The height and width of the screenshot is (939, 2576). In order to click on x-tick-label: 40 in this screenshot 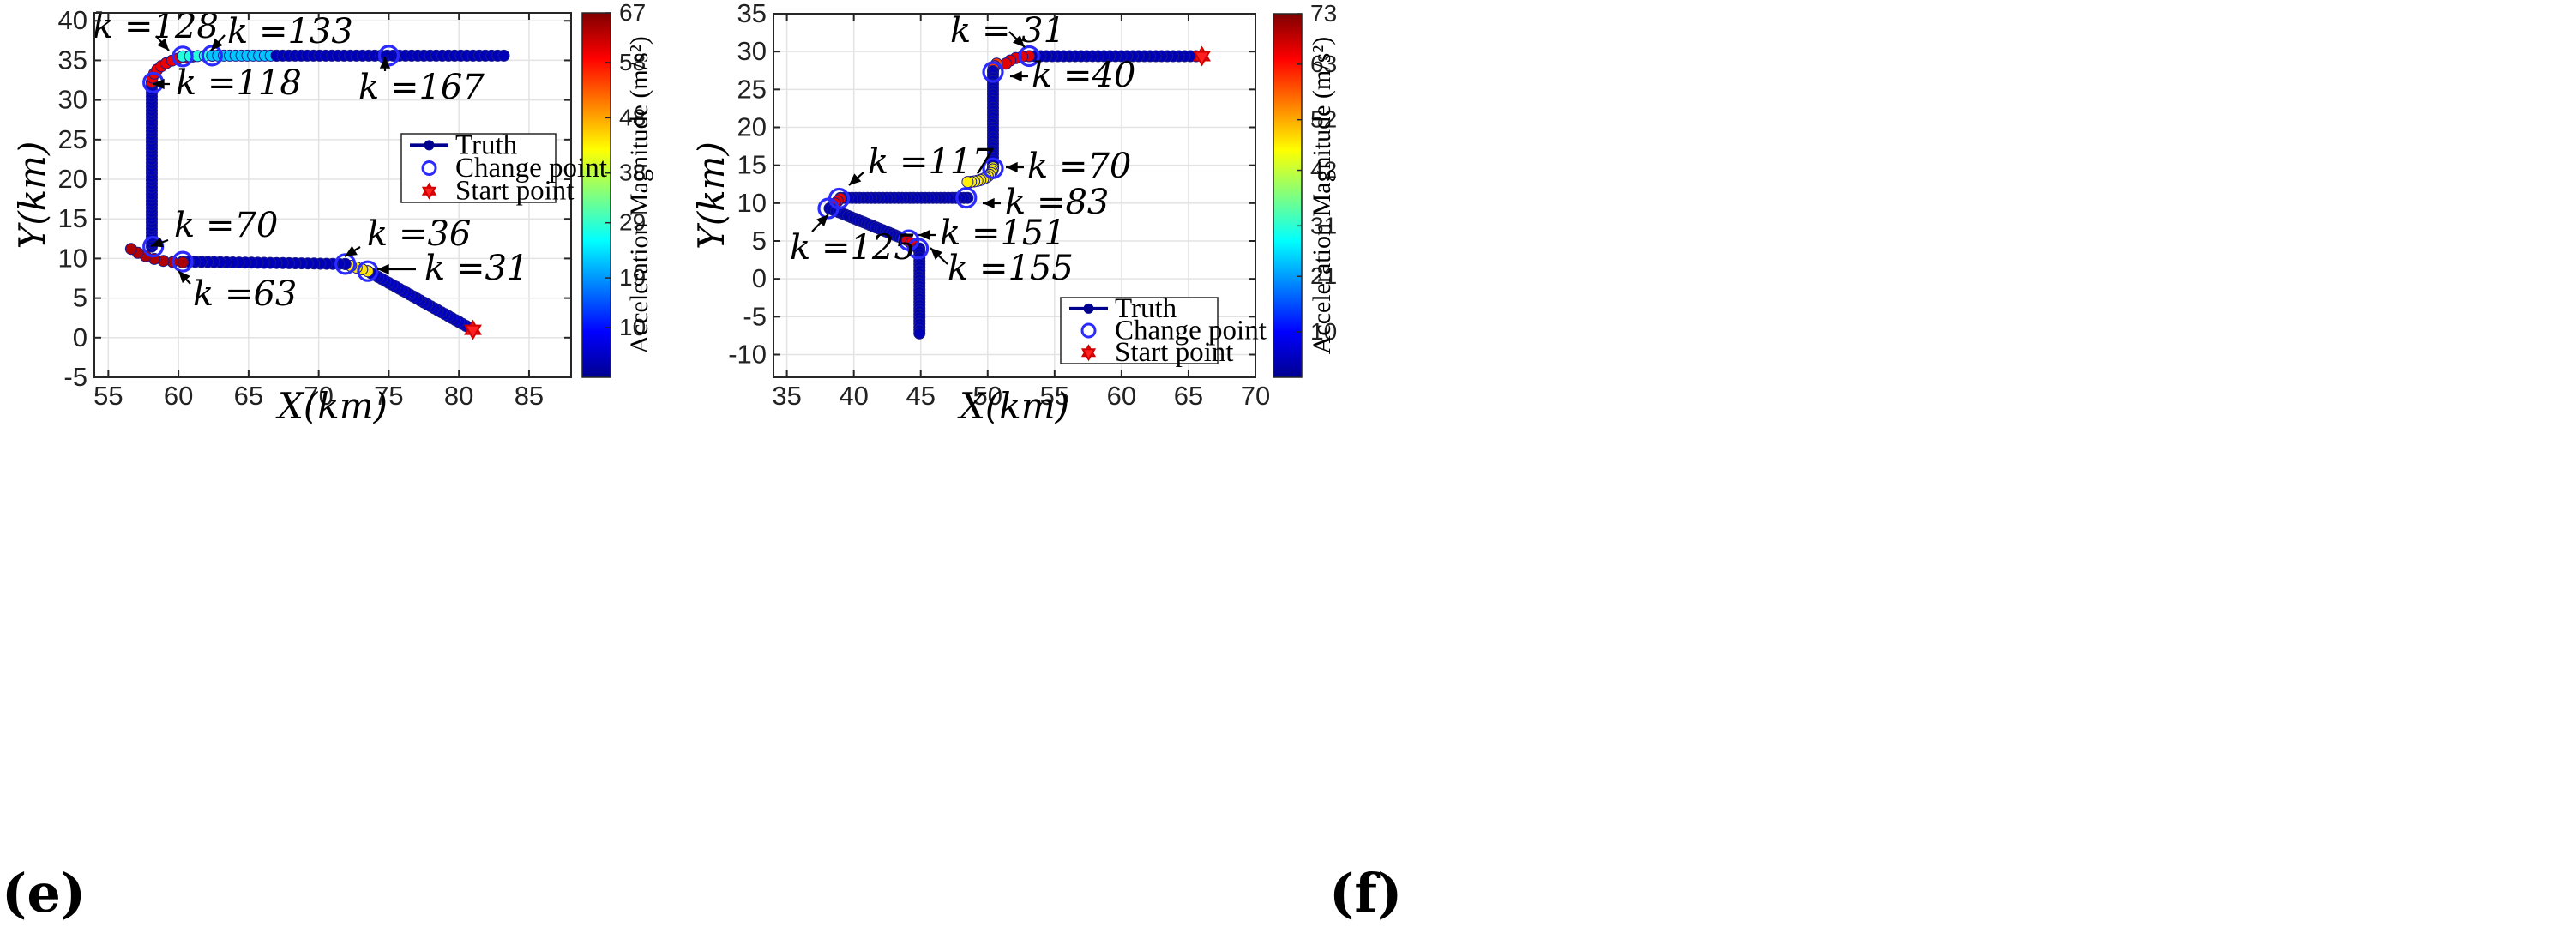, I will do `click(853, 396)`.